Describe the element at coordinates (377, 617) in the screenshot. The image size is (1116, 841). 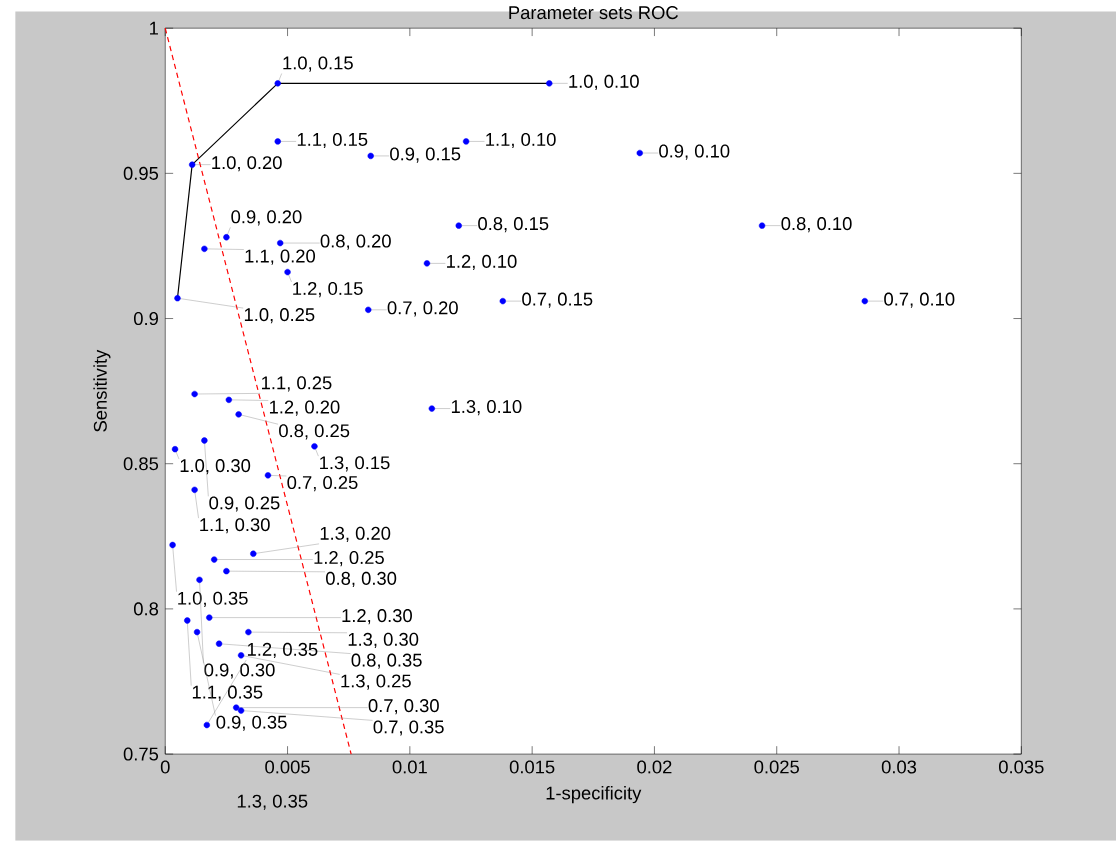
I see `data-label: 1.2, 0.30` at that location.